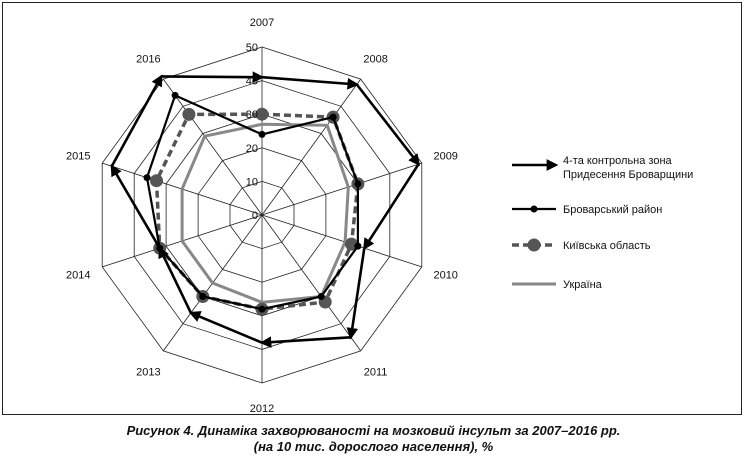  I want to click on category-label: 2010, so click(445, 276).